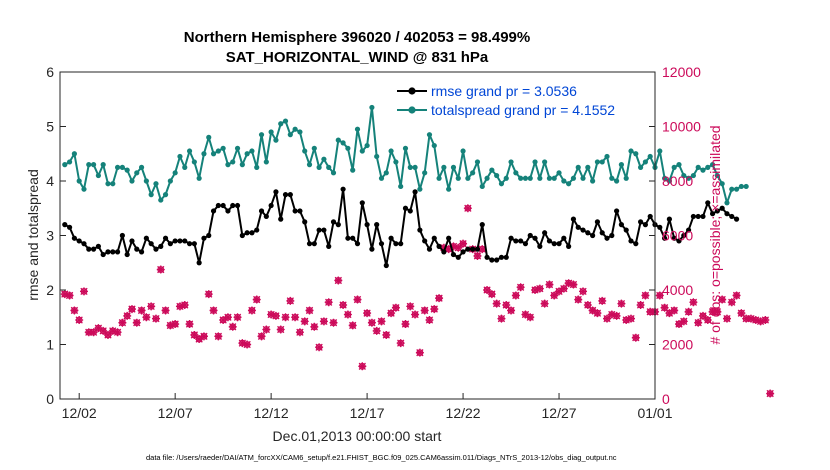  What do you see at coordinates (666, 399) in the screenshot?
I see `y-tick-label-right: 0` at bounding box center [666, 399].